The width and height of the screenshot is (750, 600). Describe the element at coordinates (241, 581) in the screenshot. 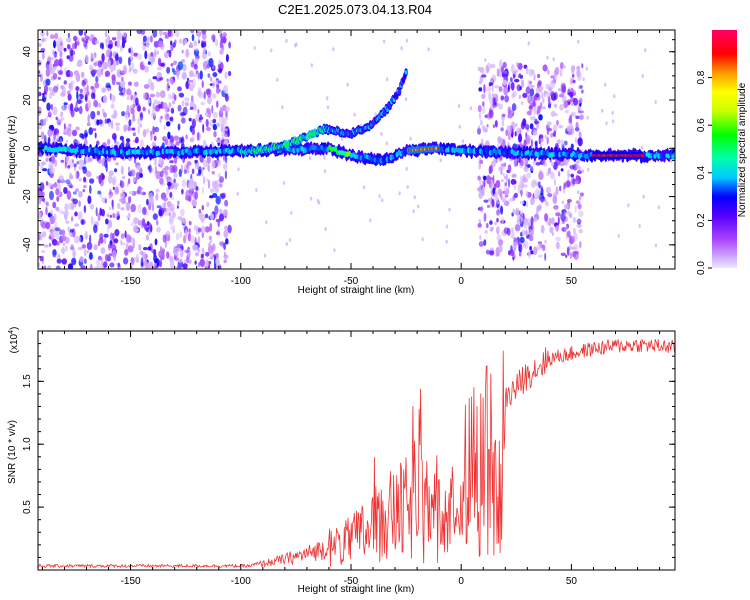

I see `x-tick-label: -100` at that location.